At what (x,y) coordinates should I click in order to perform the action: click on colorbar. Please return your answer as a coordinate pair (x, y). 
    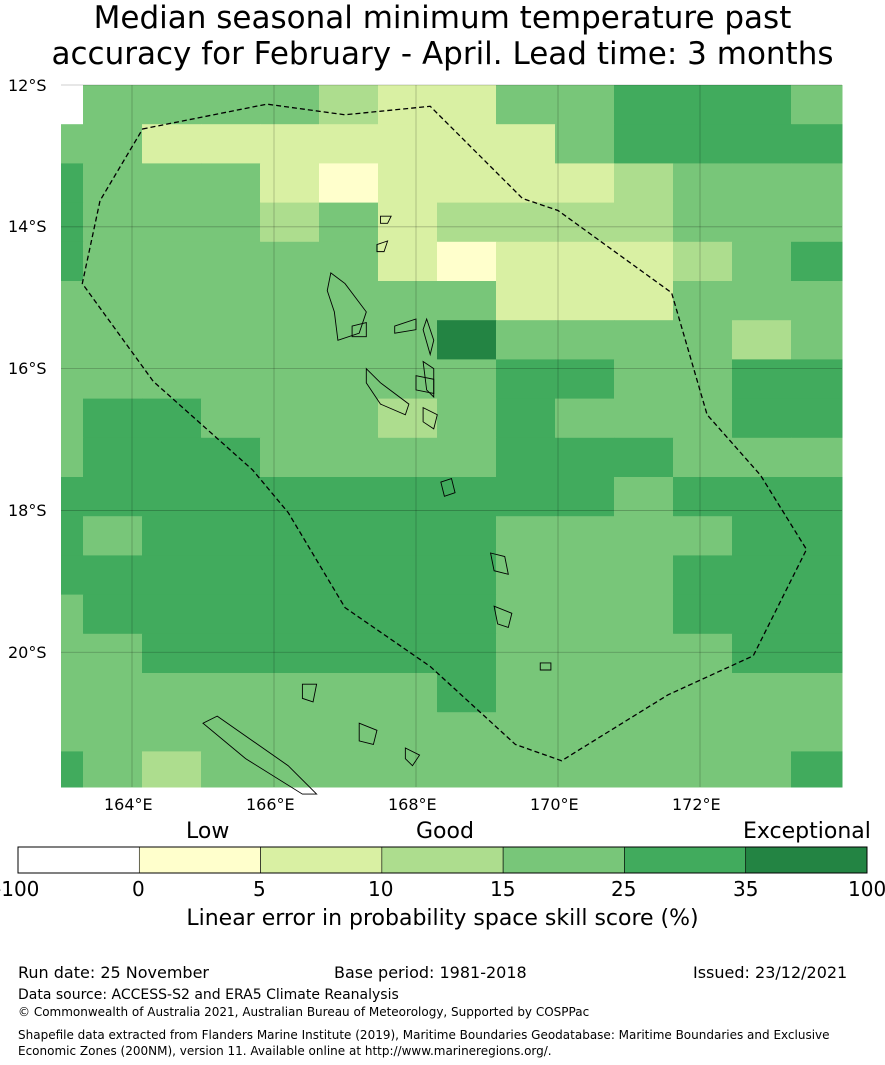
    Looking at the image, I should click on (442, 860).